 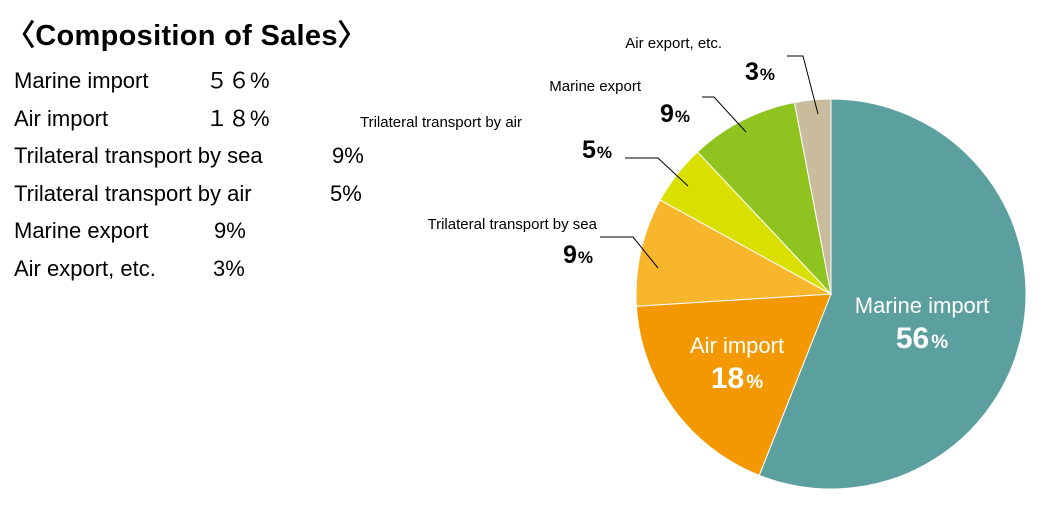 What do you see at coordinates (760, 72) in the screenshot?
I see `slice-value-air-export-etc: 3%` at bounding box center [760, 72].